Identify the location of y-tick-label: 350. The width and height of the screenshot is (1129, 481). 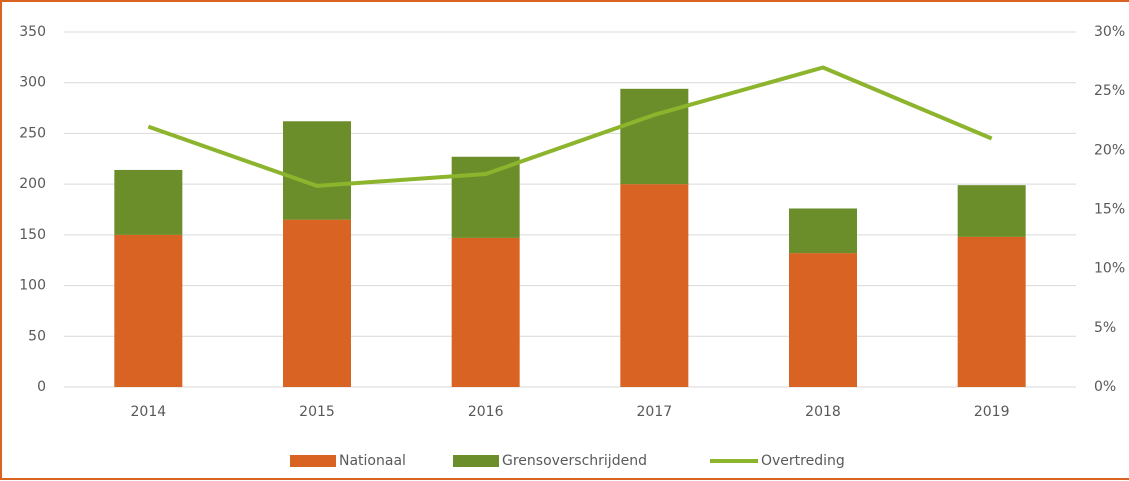
(32, 32).